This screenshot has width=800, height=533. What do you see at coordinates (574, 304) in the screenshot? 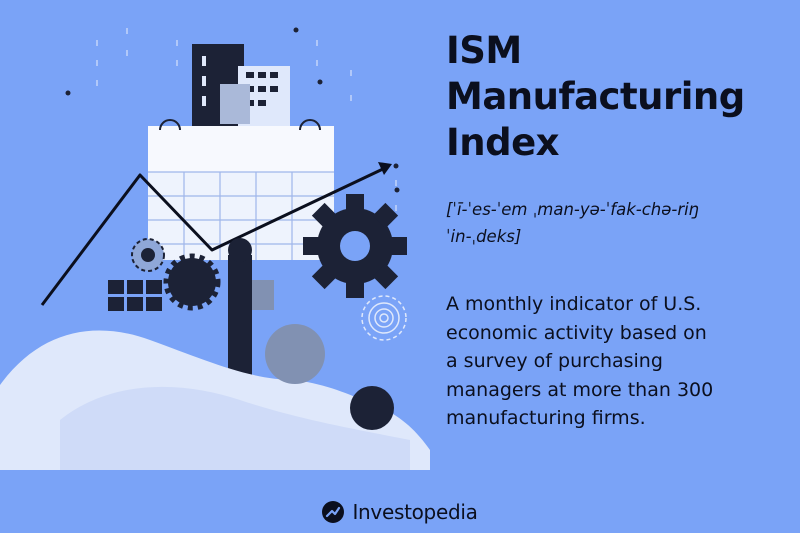
I see `description-line-1: A monthly indicator of U.S.` at bounding box center [574, 304].